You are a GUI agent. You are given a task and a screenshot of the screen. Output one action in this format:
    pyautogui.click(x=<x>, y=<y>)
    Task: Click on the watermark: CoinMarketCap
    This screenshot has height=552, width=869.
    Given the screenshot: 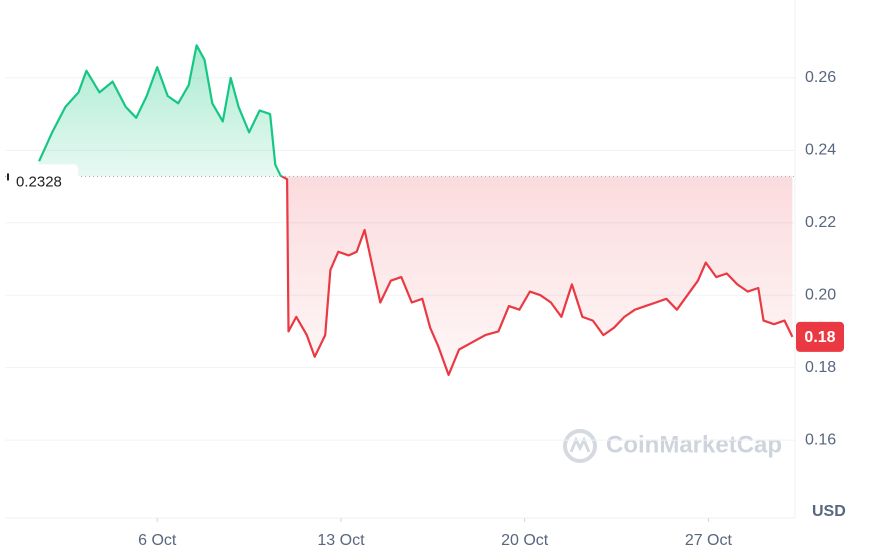 What is the action you would take?
    pyautogui.click(x=672, y=446)
    